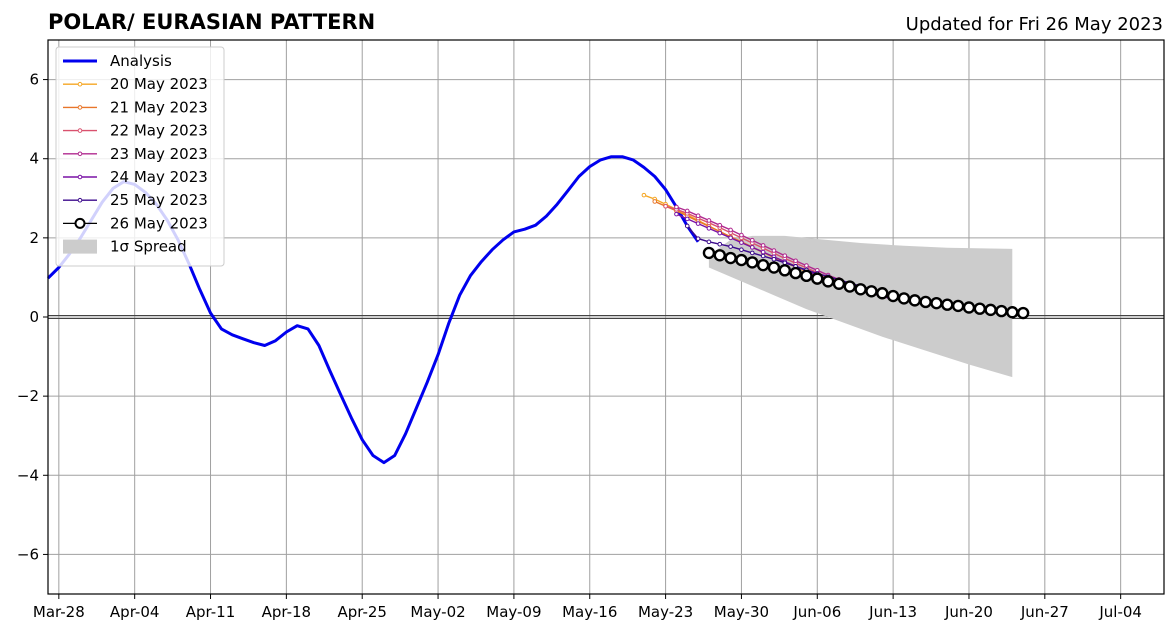  What do you see at coordinates (135, 107) in the screenshot?
I see `legend-item: 21 May 2023` at bounding box center [135, 107].